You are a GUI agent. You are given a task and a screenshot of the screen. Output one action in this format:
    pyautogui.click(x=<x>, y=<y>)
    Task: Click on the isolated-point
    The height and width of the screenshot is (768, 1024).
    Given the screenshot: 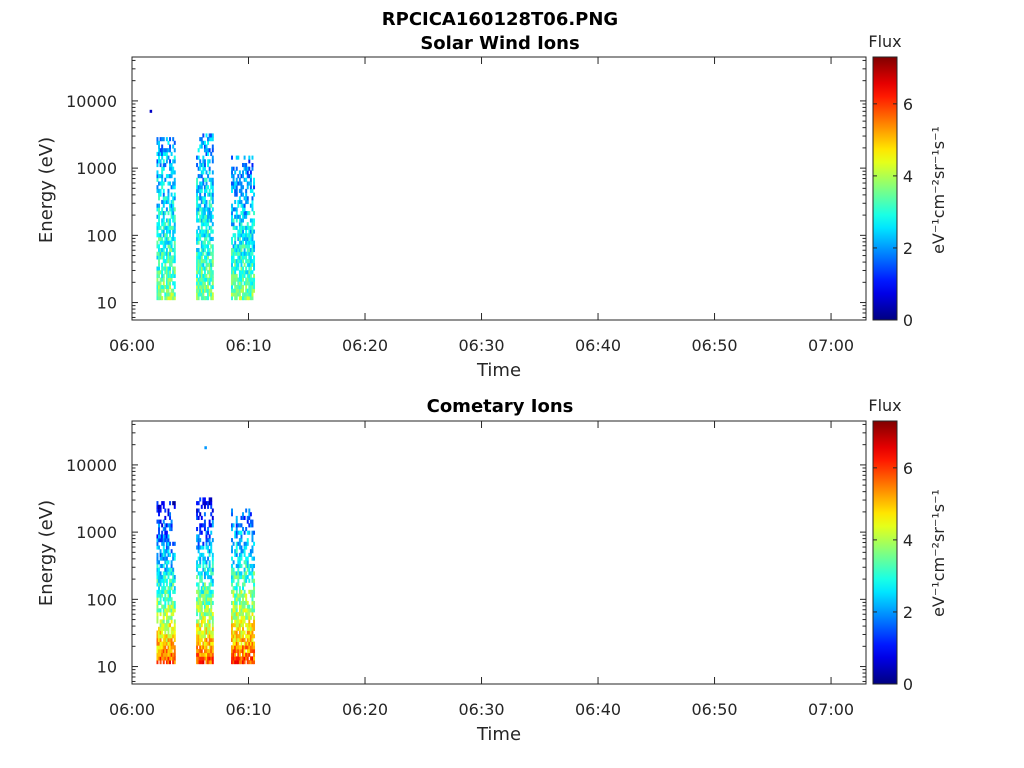 What is the action you would take?
    pyautogui.click(x=205, y=448)
    